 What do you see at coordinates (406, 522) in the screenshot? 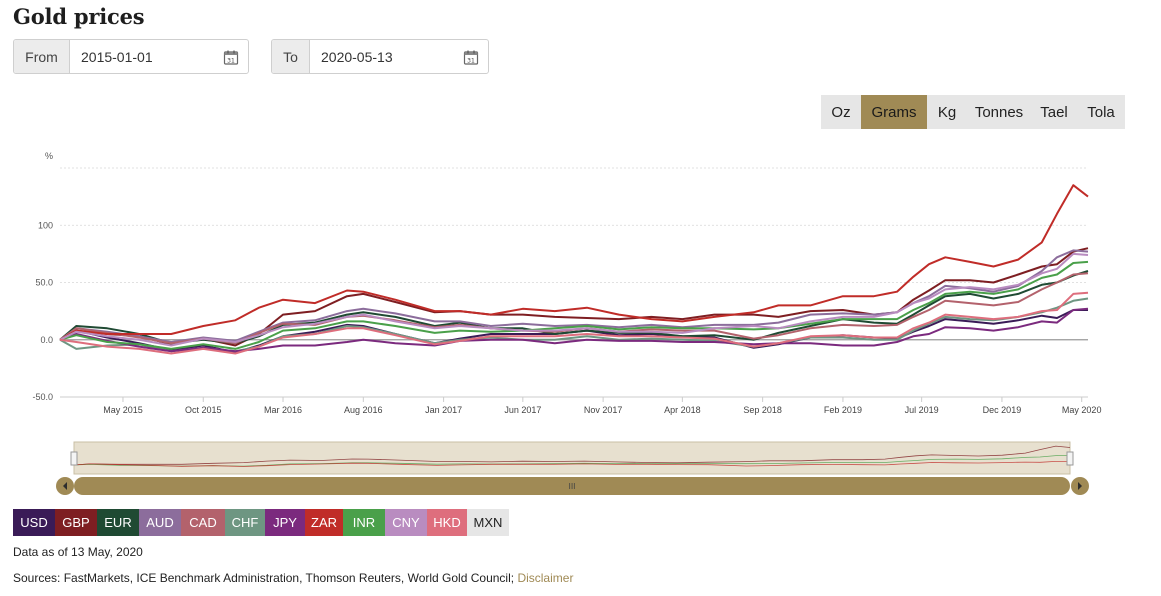
I see `currency-button-cny: CNY` at bounding box center [406, 522].